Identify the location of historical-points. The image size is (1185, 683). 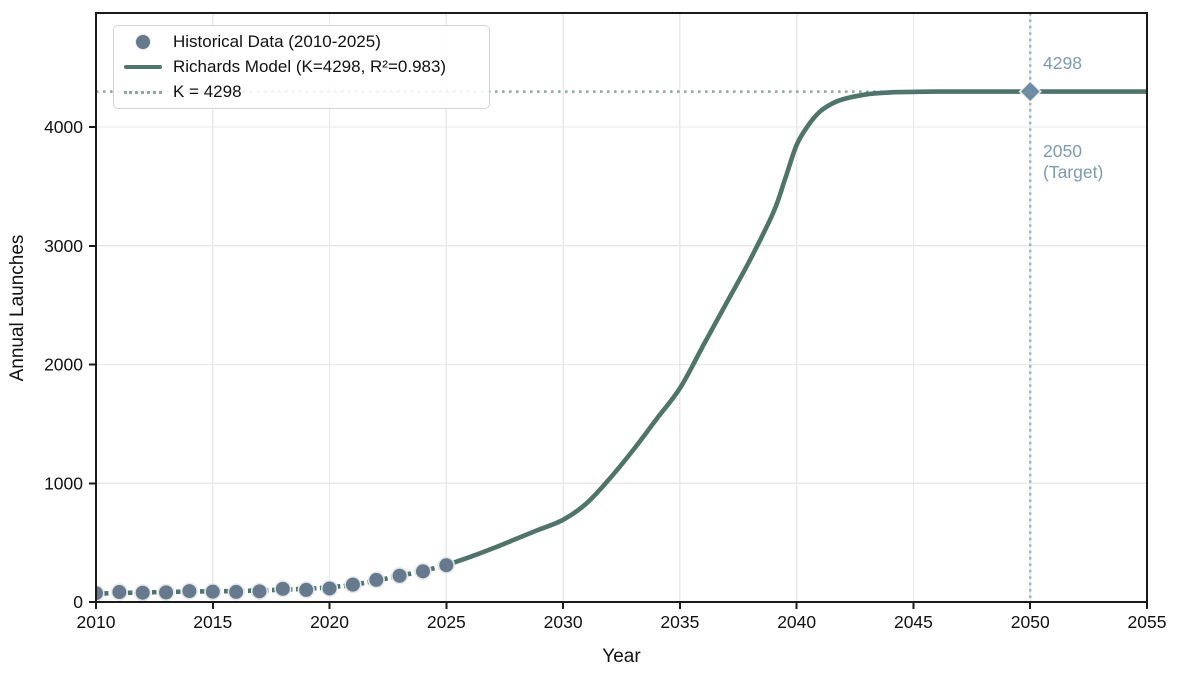
(275, 579).